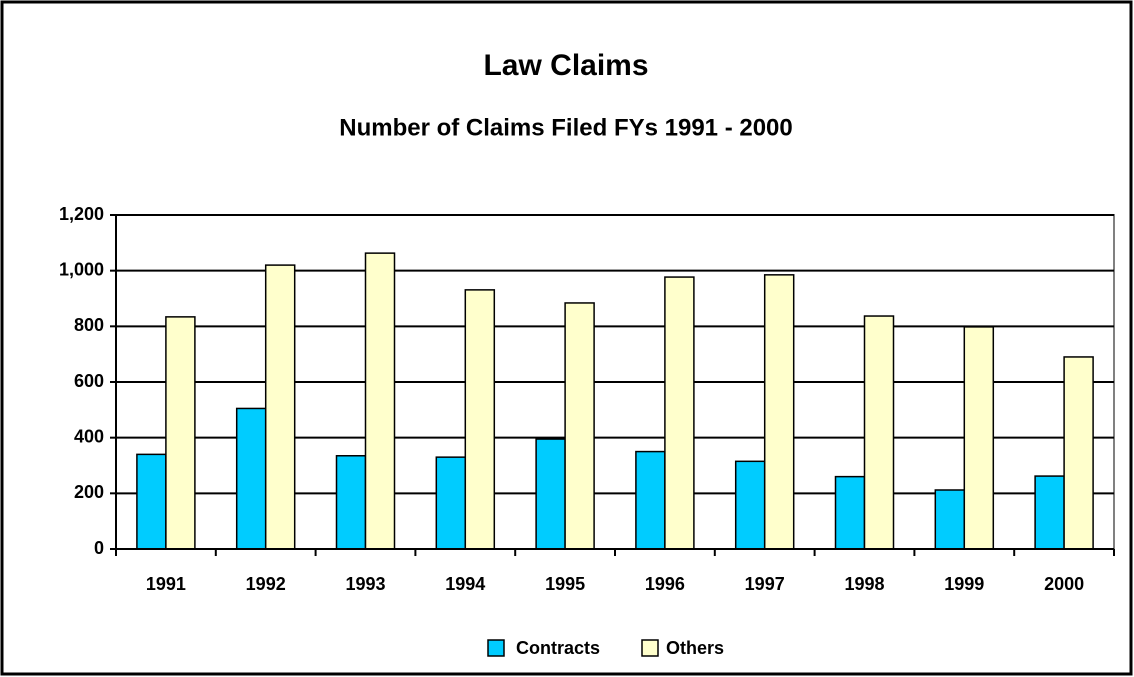 The width and height of the screenshot is (1134, 677). Describe the element at coordinates (566, 127) in the screenshot. I see `chart-subtitle: Number of Claims Filed FYs 1991 - 2000` at that location.